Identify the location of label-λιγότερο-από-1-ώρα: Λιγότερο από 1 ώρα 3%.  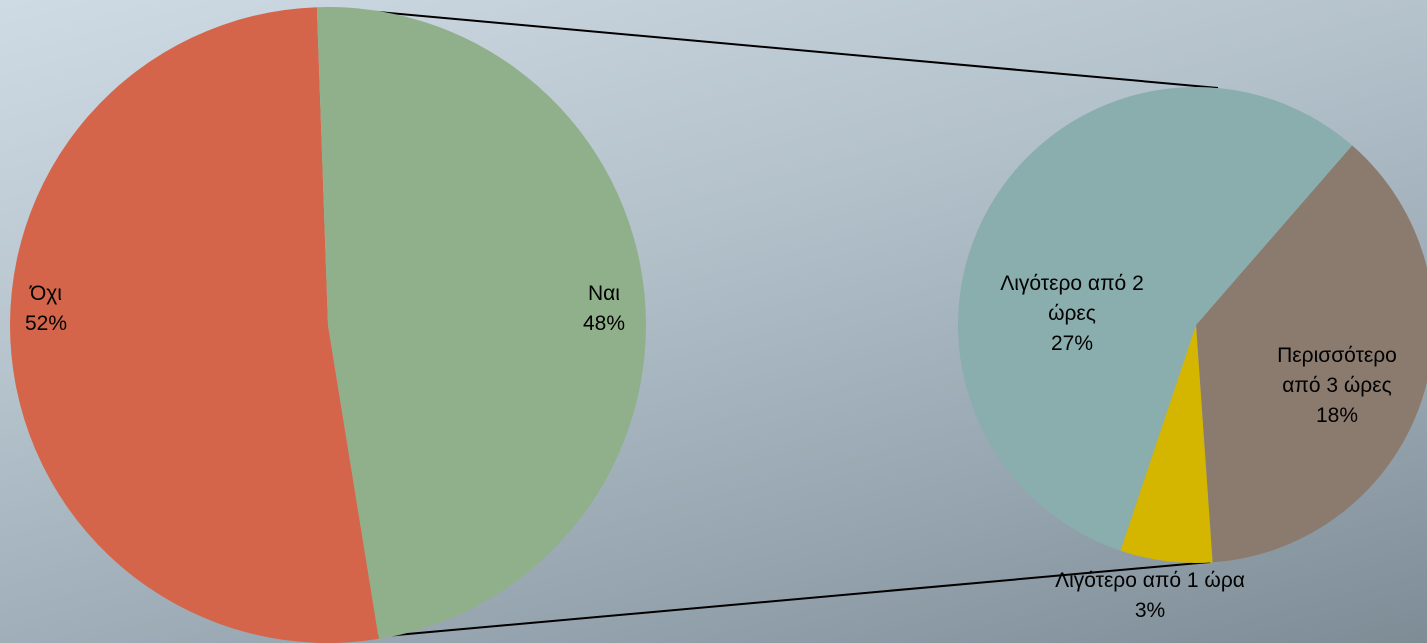
(1150, 595).